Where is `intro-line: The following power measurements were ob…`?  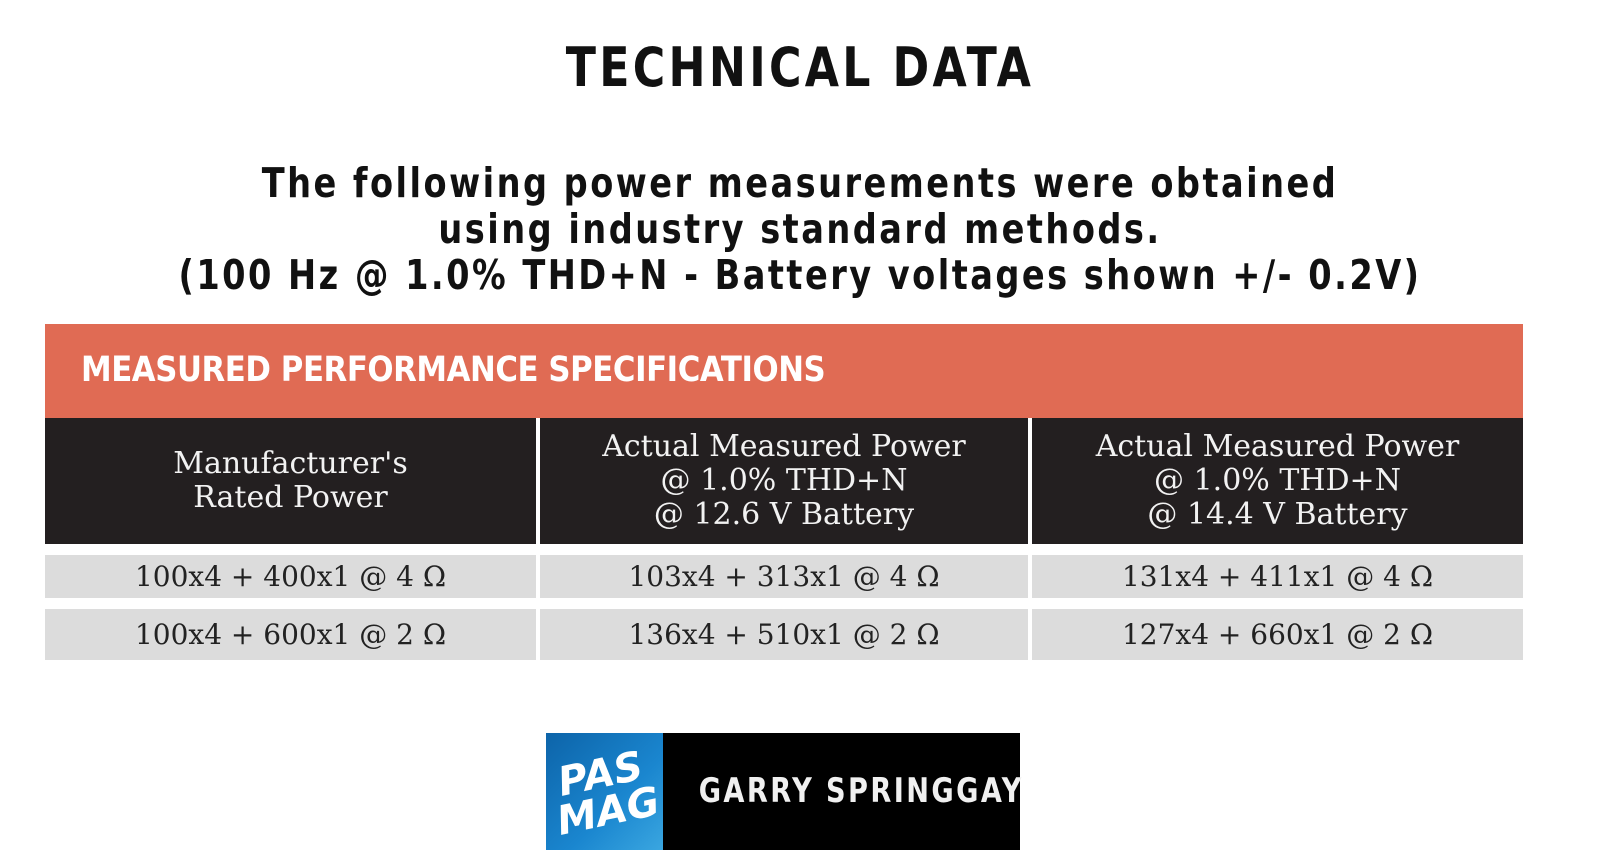 intro-line: The following power measurements were ob… is located at coordinates (800, 183).